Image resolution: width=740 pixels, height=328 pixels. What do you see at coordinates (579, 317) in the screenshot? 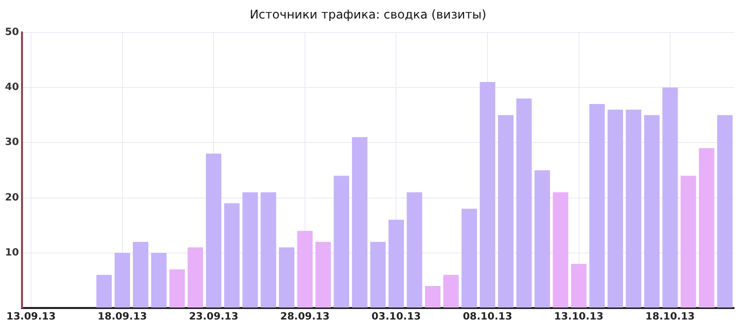
I see `x-tick-label: 13.10.13` at bounding box center [579, 317].